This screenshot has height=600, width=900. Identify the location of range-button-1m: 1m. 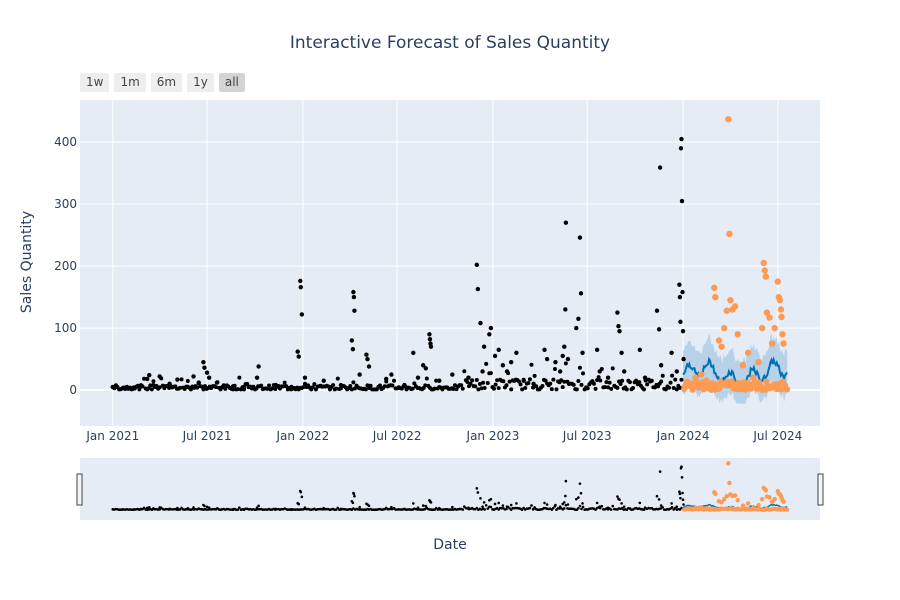
(130, 82).